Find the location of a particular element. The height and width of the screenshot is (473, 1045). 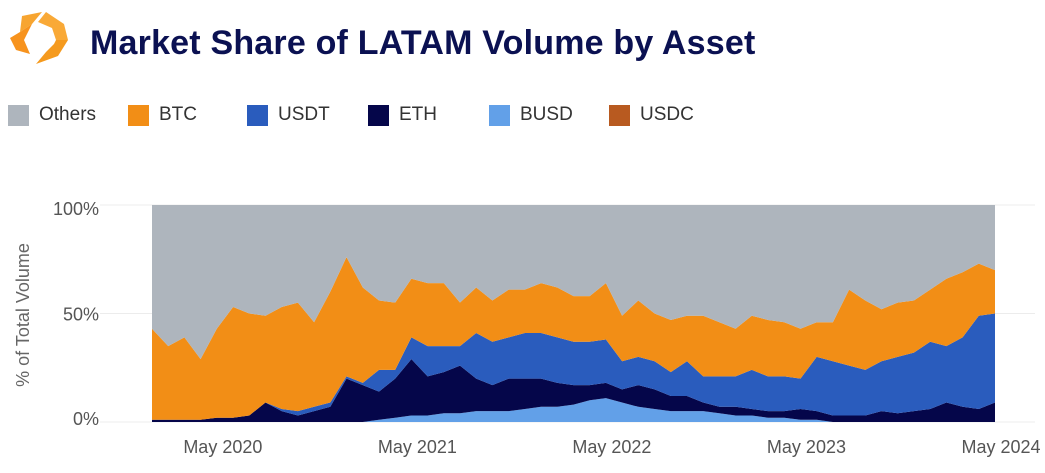

y-axis-label: % of Total Volume is located at coordinates (23, 315).